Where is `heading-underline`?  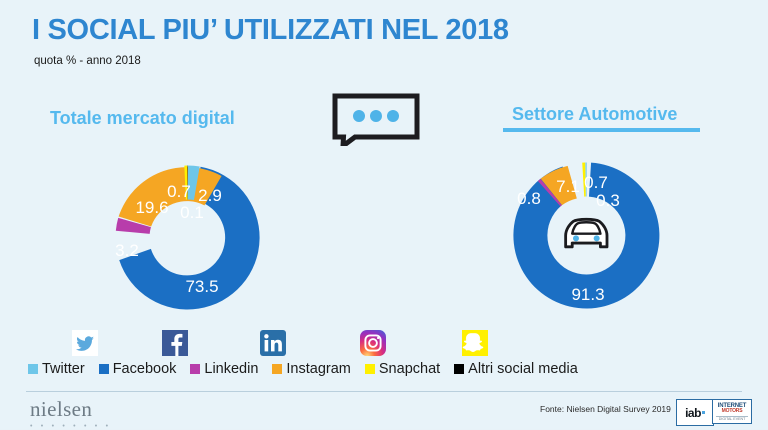 heading-underline is located at coordinates (601, 130).